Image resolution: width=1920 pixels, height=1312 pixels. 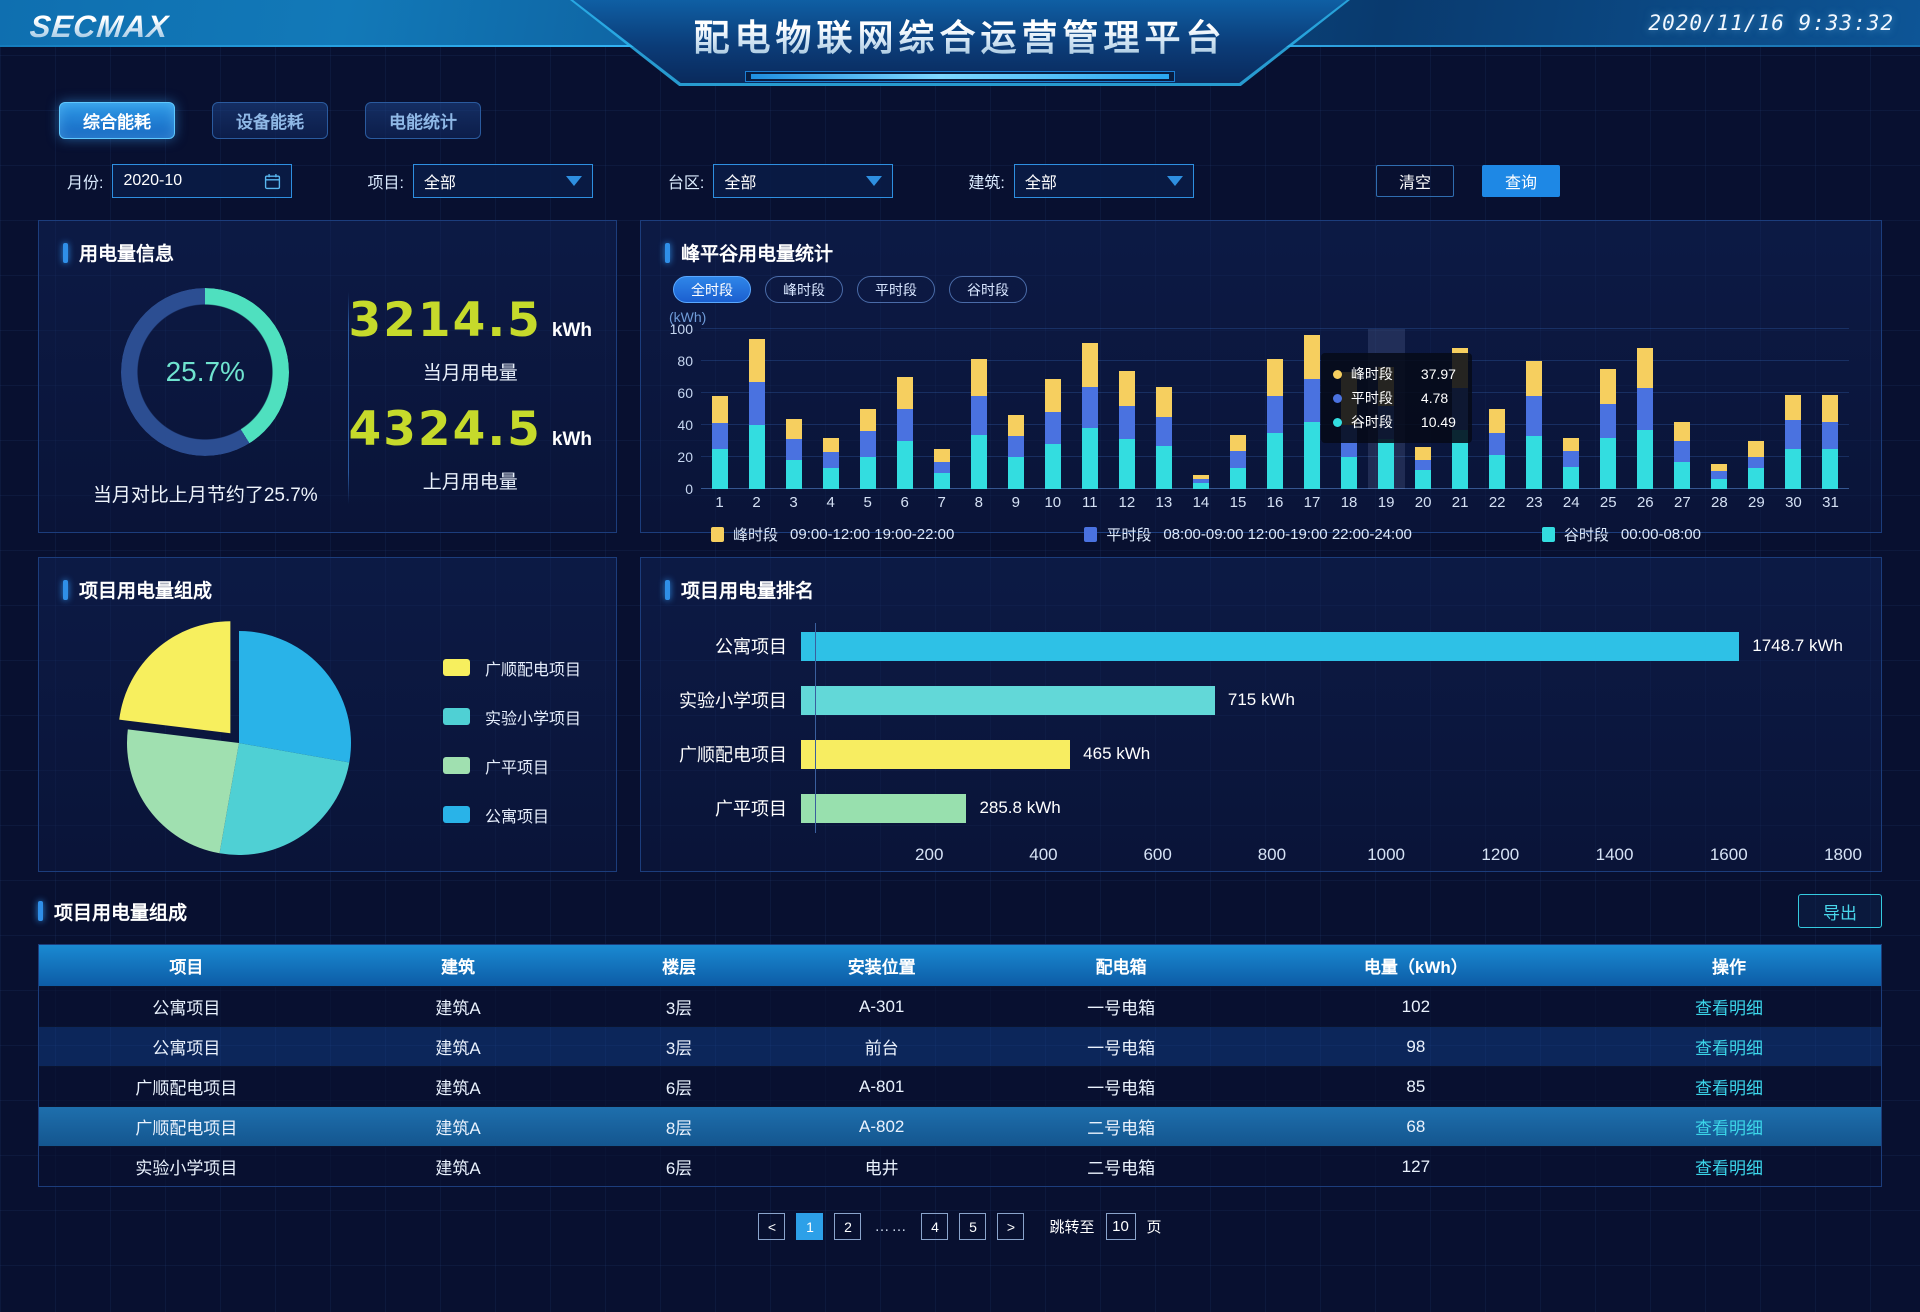 I want to click on ranking-value-label: 1748.7 kWh, so click(x=1797, y=645).